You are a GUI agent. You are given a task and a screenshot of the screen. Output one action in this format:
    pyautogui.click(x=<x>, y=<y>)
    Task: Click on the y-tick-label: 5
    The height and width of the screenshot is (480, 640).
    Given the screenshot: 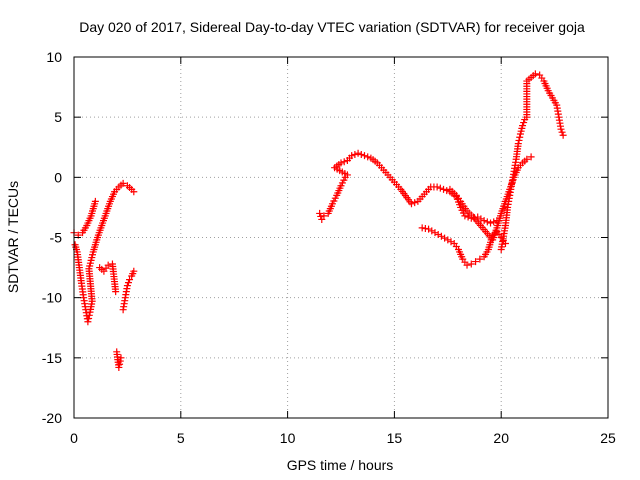 What is the action you would take?
    pyautogui.click(x=58, y=117)
    